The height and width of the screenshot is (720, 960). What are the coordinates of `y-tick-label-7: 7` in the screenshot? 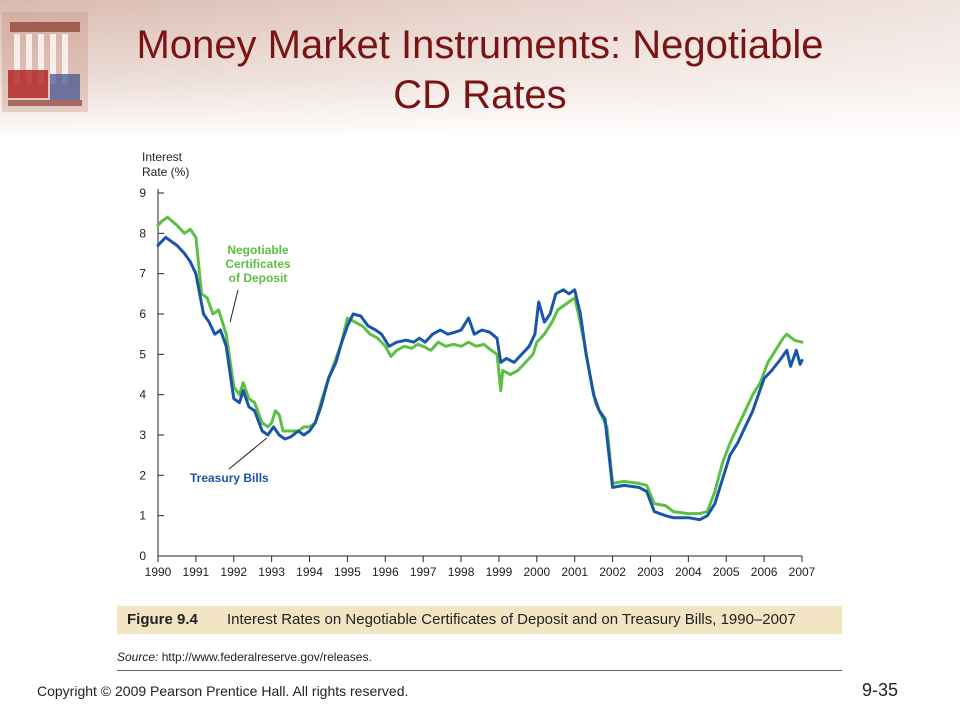 It's located at (142, 274).